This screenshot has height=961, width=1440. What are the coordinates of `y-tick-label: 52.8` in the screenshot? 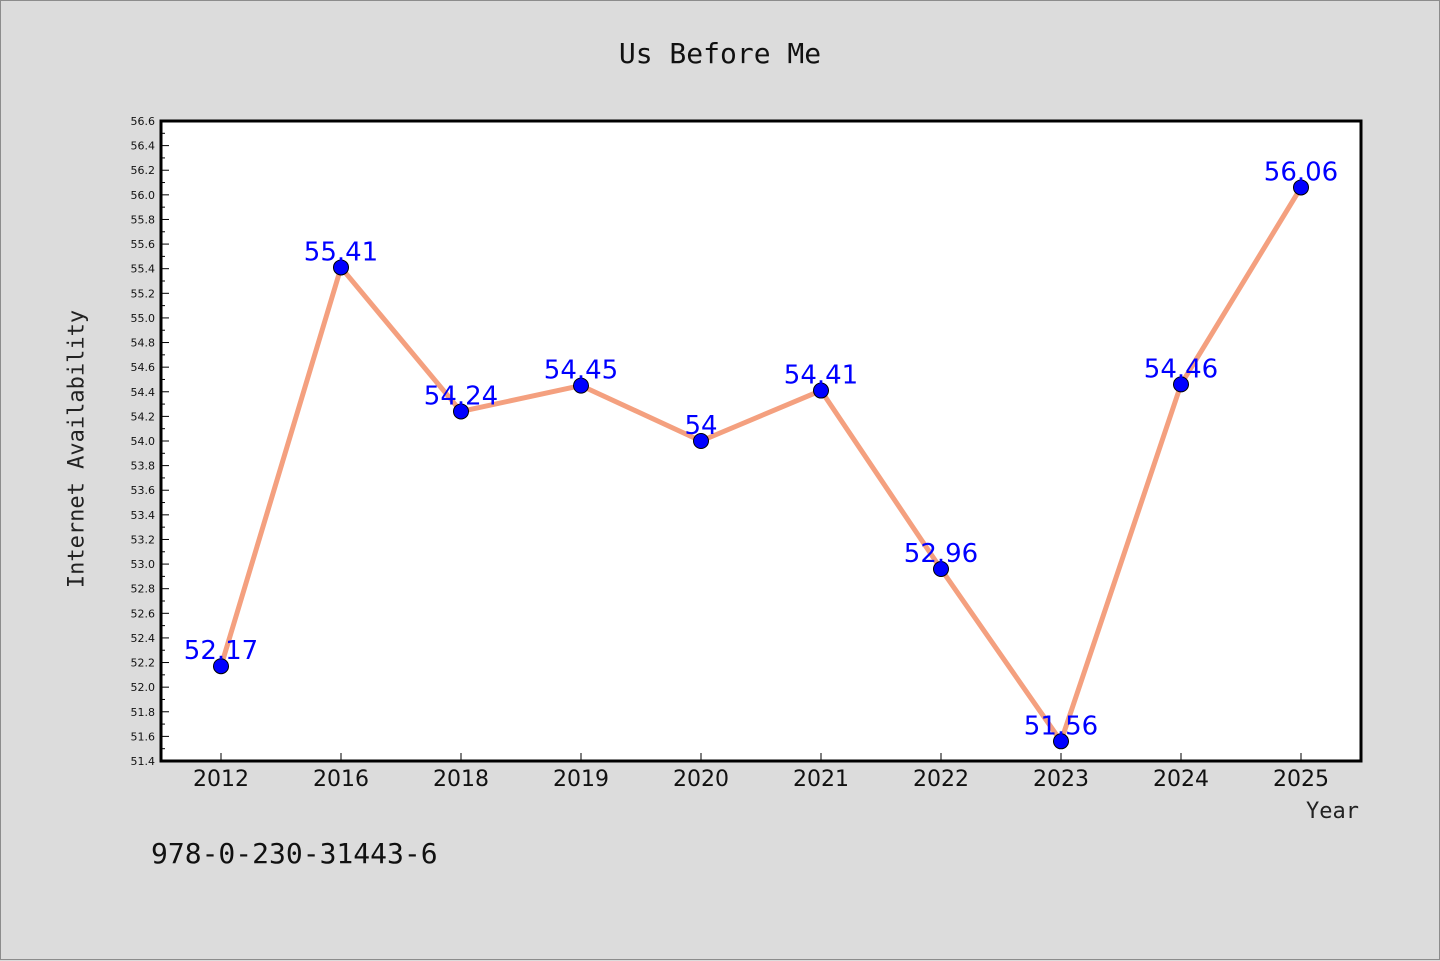 It's located at (143, 589).